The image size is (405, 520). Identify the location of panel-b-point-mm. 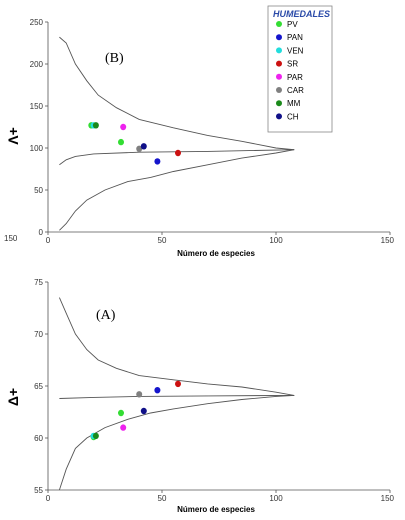
(95, 125).